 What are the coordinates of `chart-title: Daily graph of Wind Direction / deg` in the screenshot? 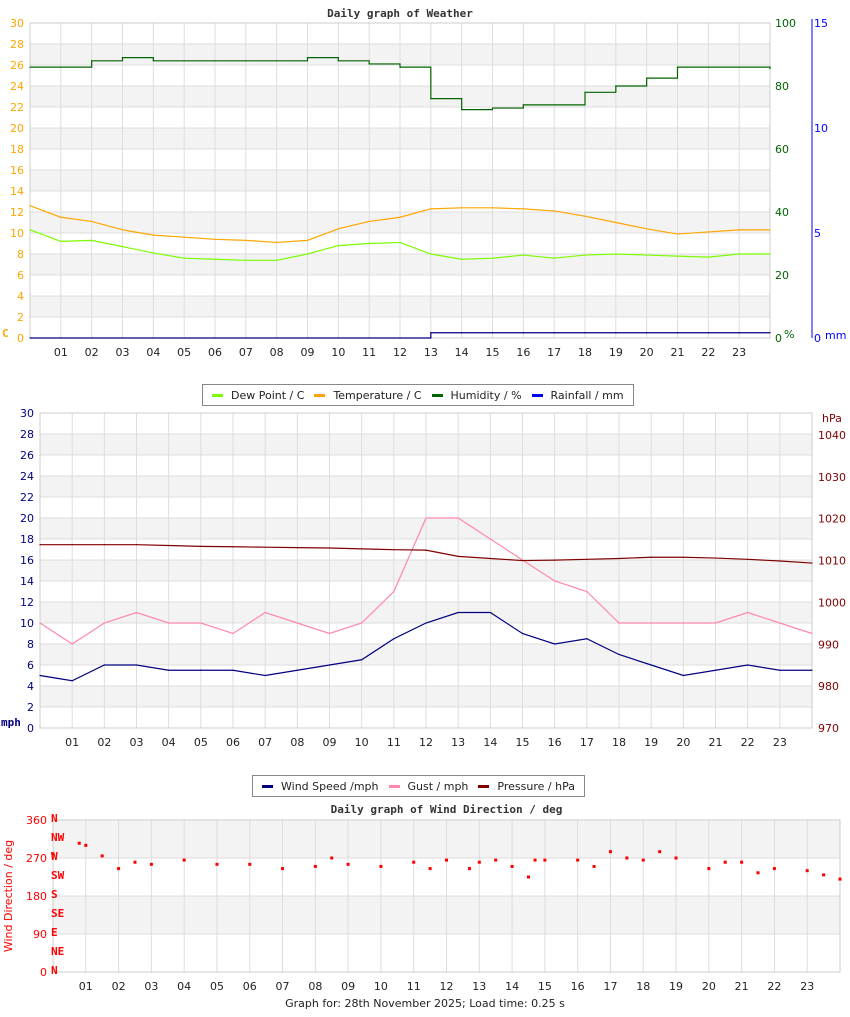 It's located at (447, 809).